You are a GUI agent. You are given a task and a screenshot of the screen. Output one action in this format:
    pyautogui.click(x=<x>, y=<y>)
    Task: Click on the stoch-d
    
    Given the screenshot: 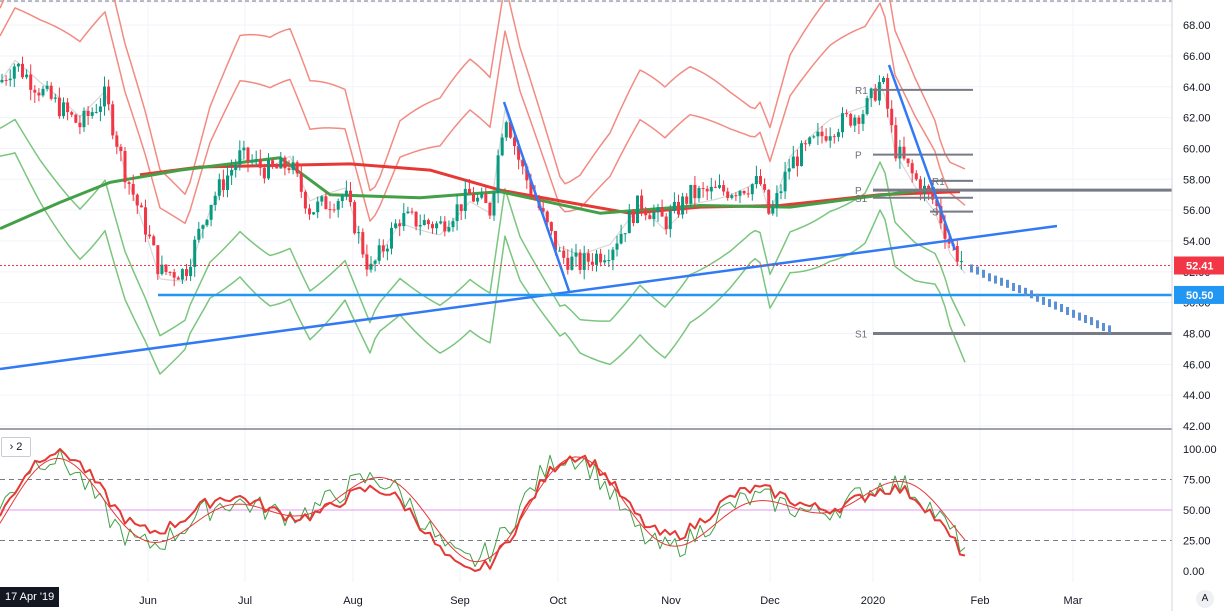 What is the action you would take?
    pyautogui.click(x=483, y=509)
    